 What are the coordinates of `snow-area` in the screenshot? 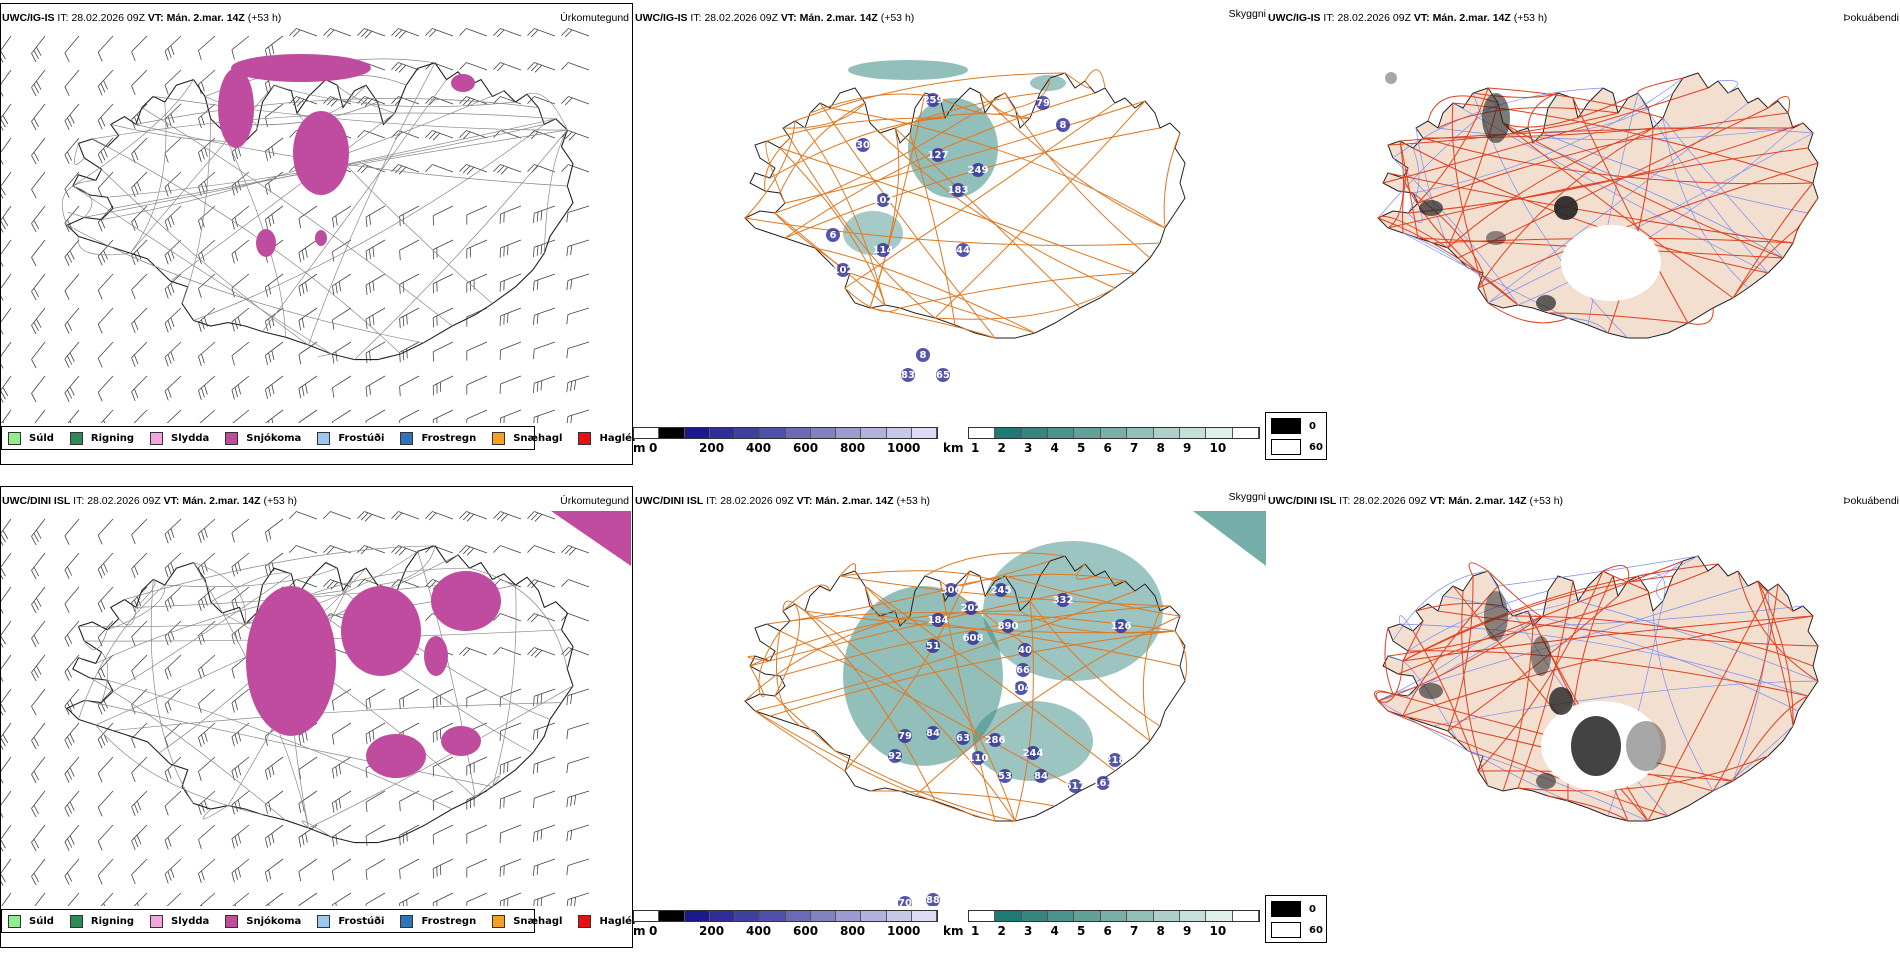 It's located at (466, 601).